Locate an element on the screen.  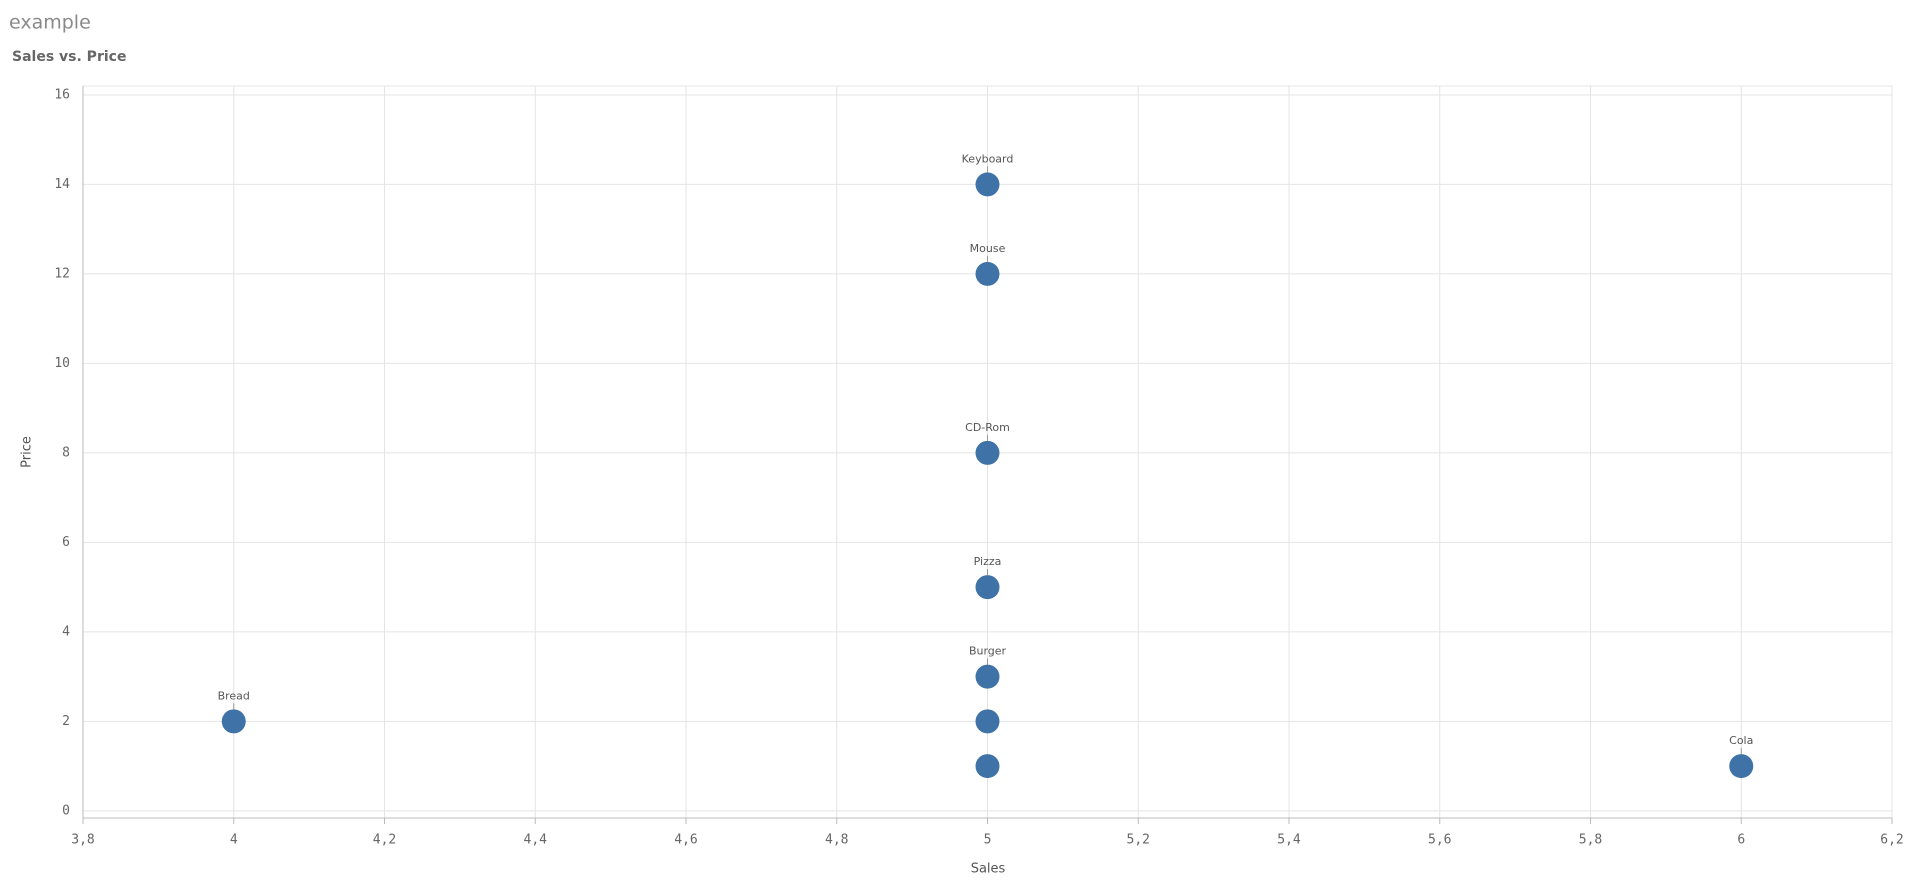
point-label: Mouse is located at coordinates (988, 248).